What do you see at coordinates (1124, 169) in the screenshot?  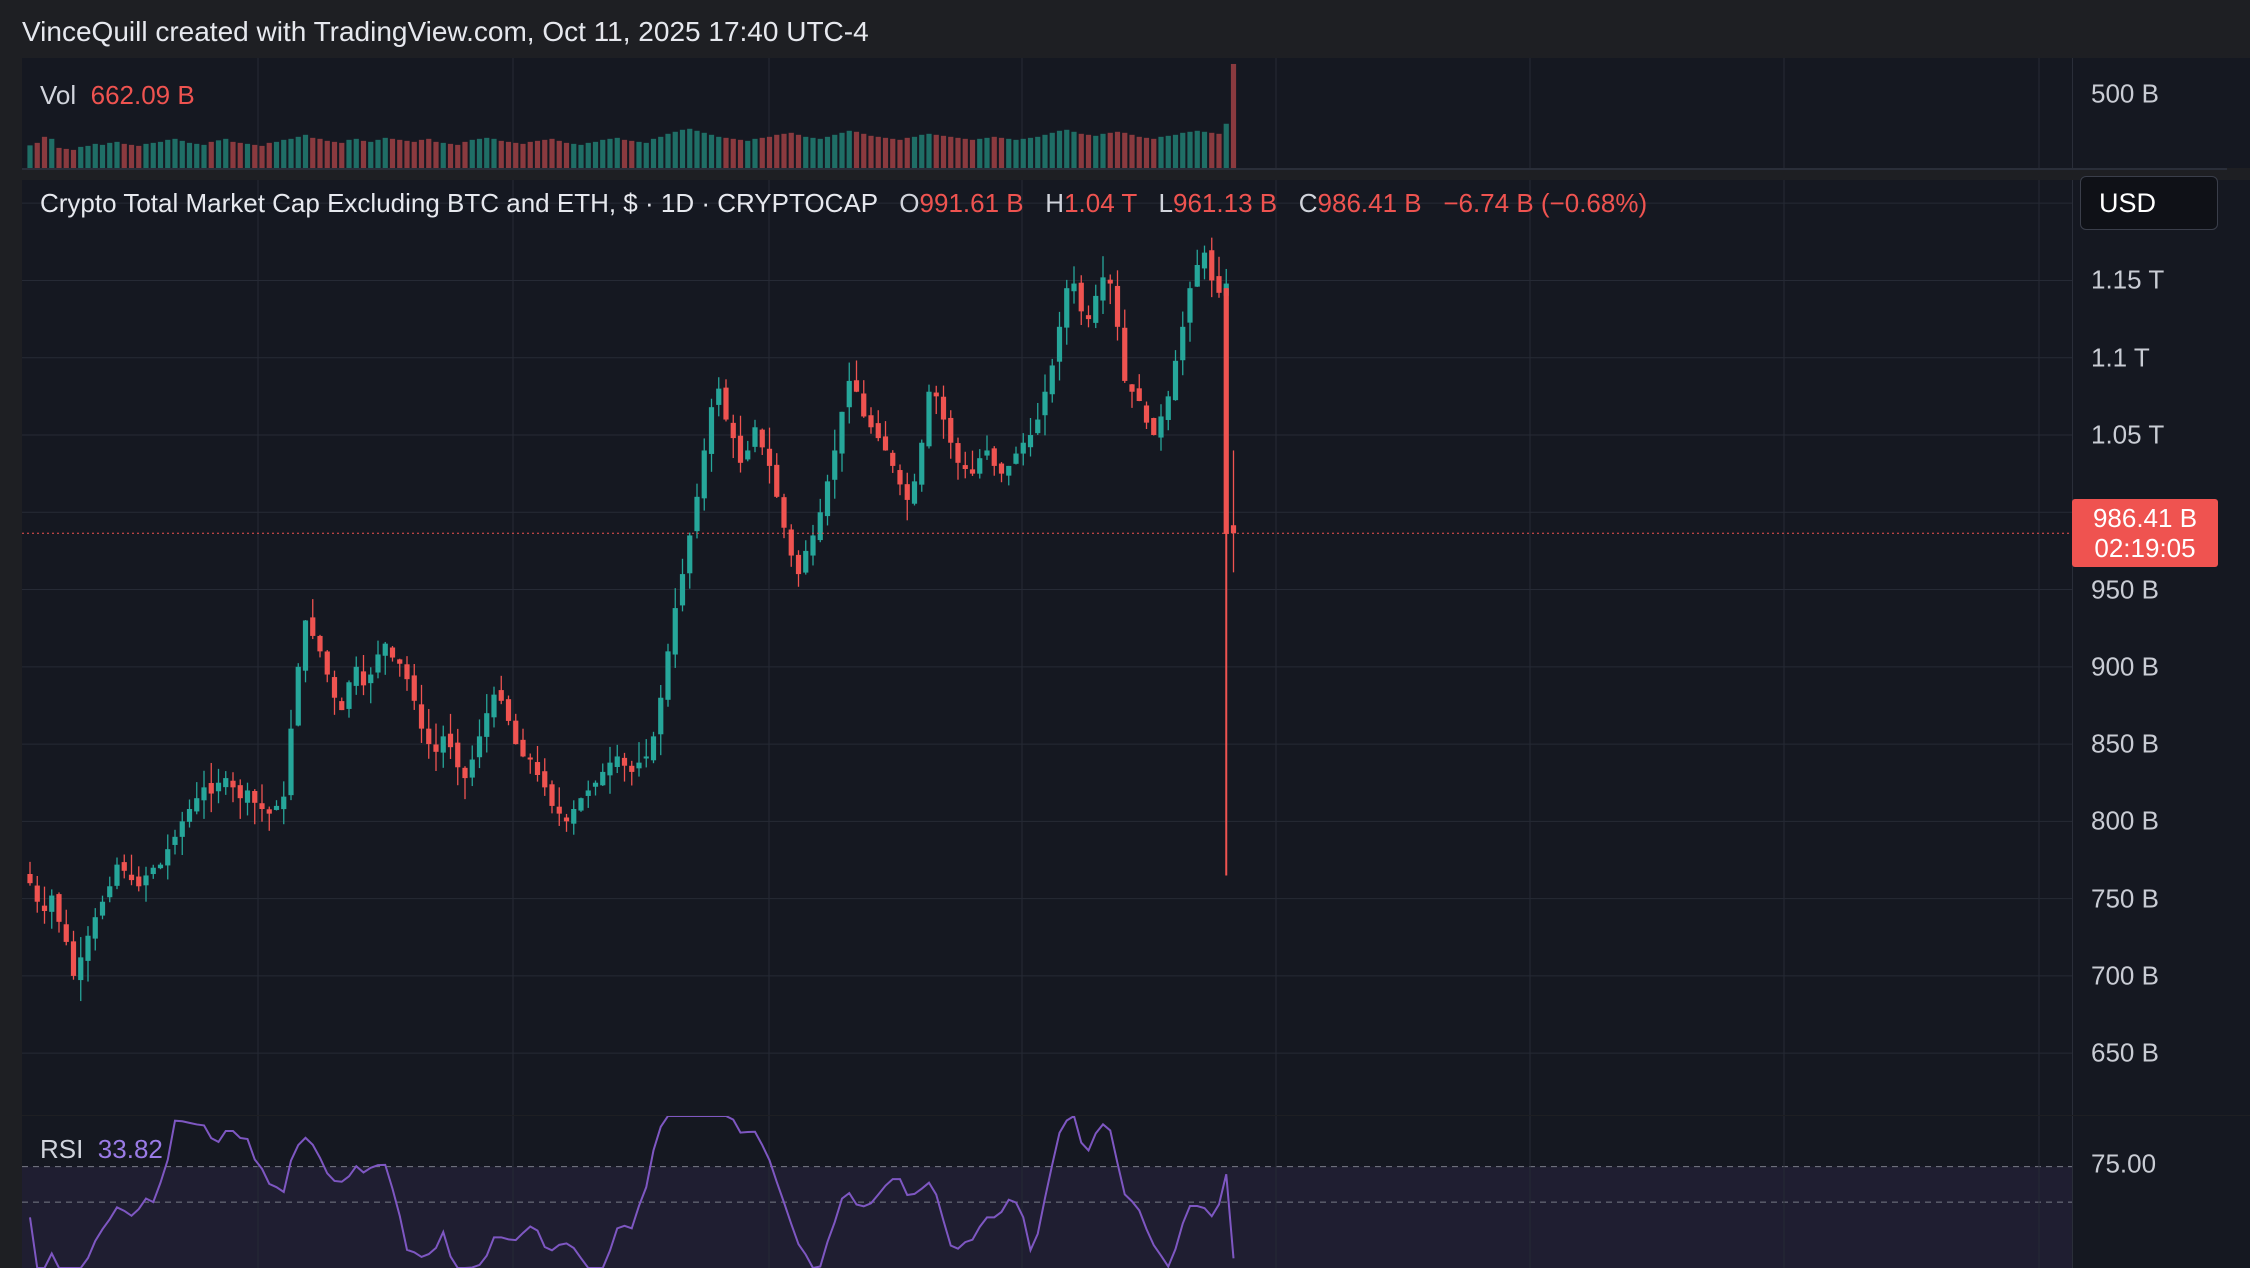 I see `pane-separator` at bounding box center [1124, 169].